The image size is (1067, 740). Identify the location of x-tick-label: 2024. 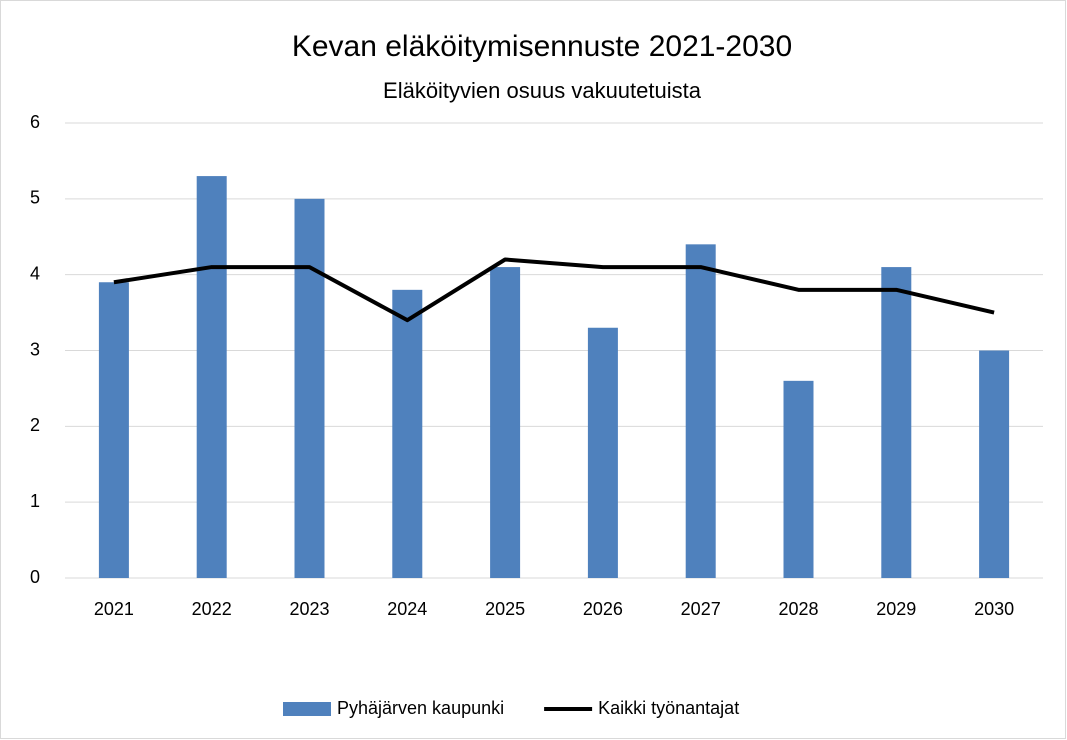
(407, 609).